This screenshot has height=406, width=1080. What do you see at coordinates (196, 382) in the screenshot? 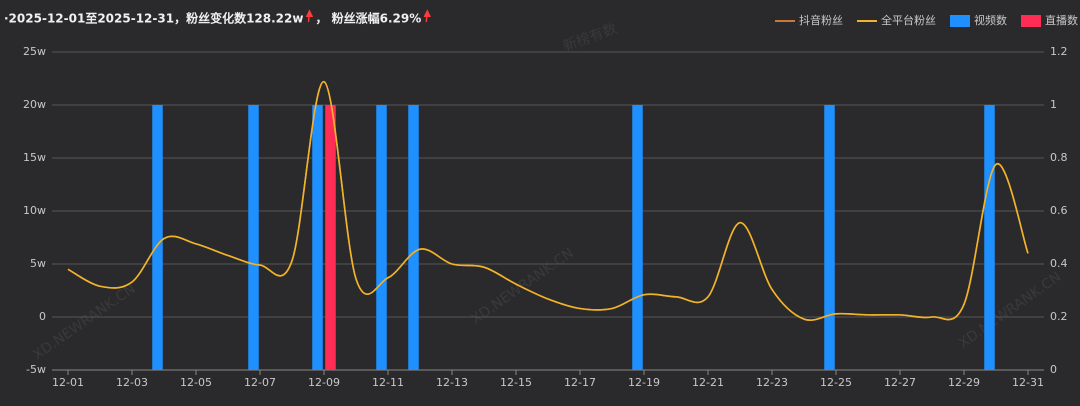
I see `x-tick-label: 12-05` at bounding box center [196, 382].